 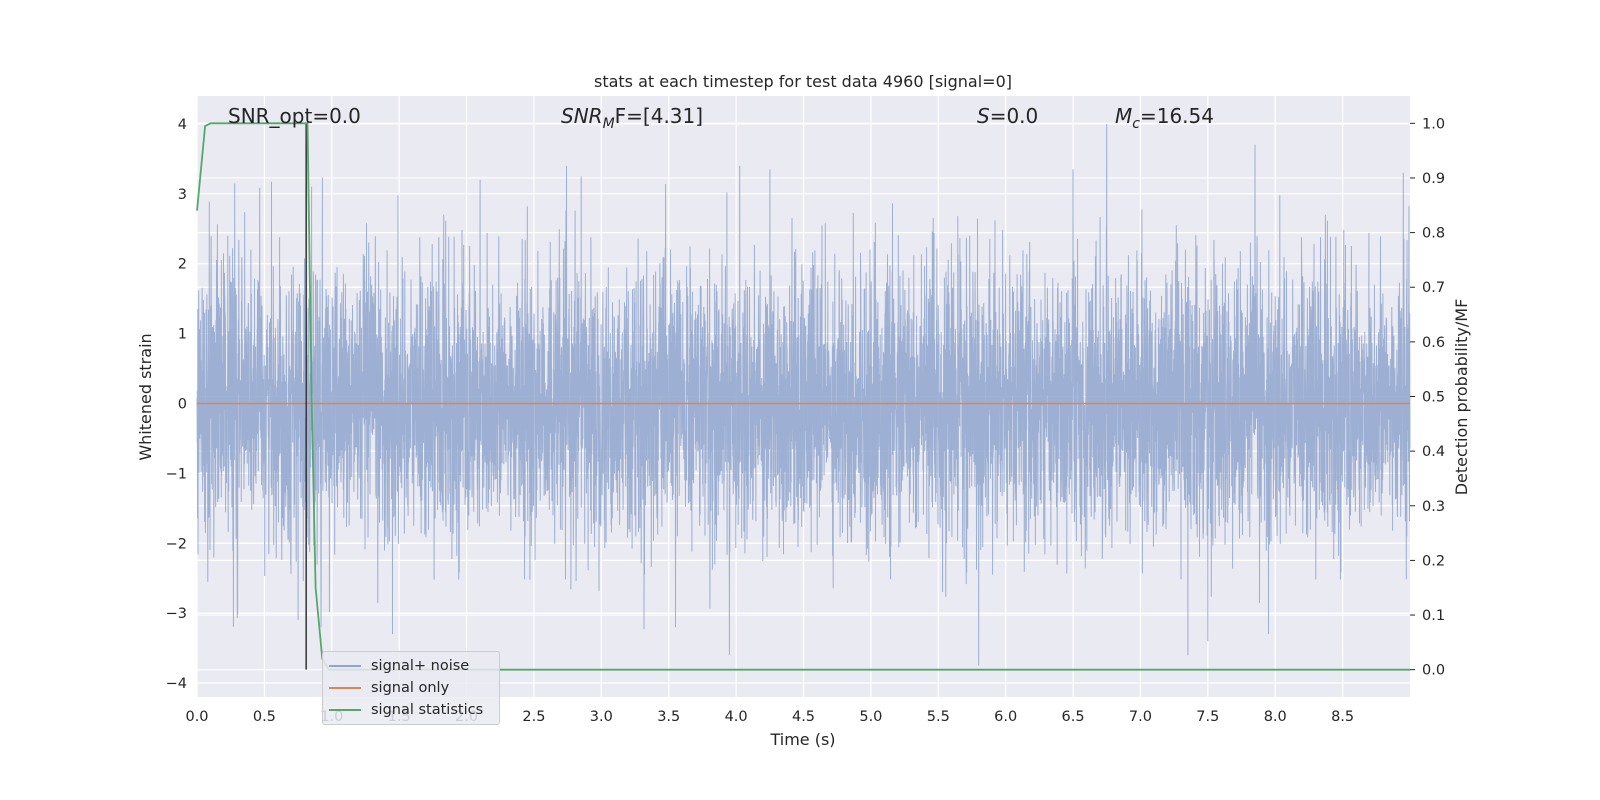 I want to click on y2-tick-label: 0.5, so click(x=1433, y=398).